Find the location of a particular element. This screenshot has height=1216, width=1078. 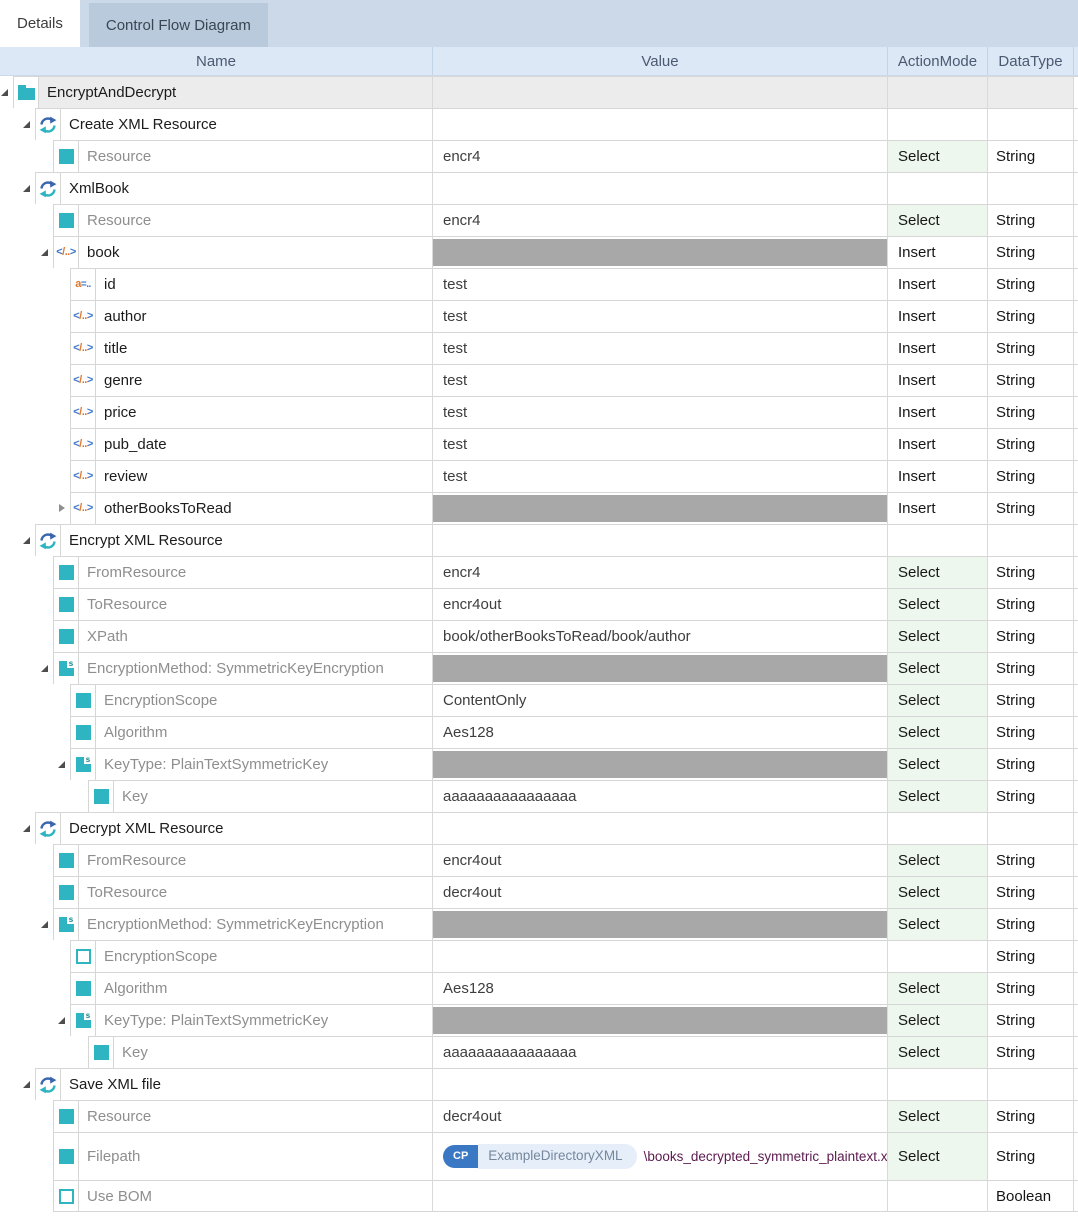

tree-row: Resource decr4out Select String is located at coordinates (539, 1116).